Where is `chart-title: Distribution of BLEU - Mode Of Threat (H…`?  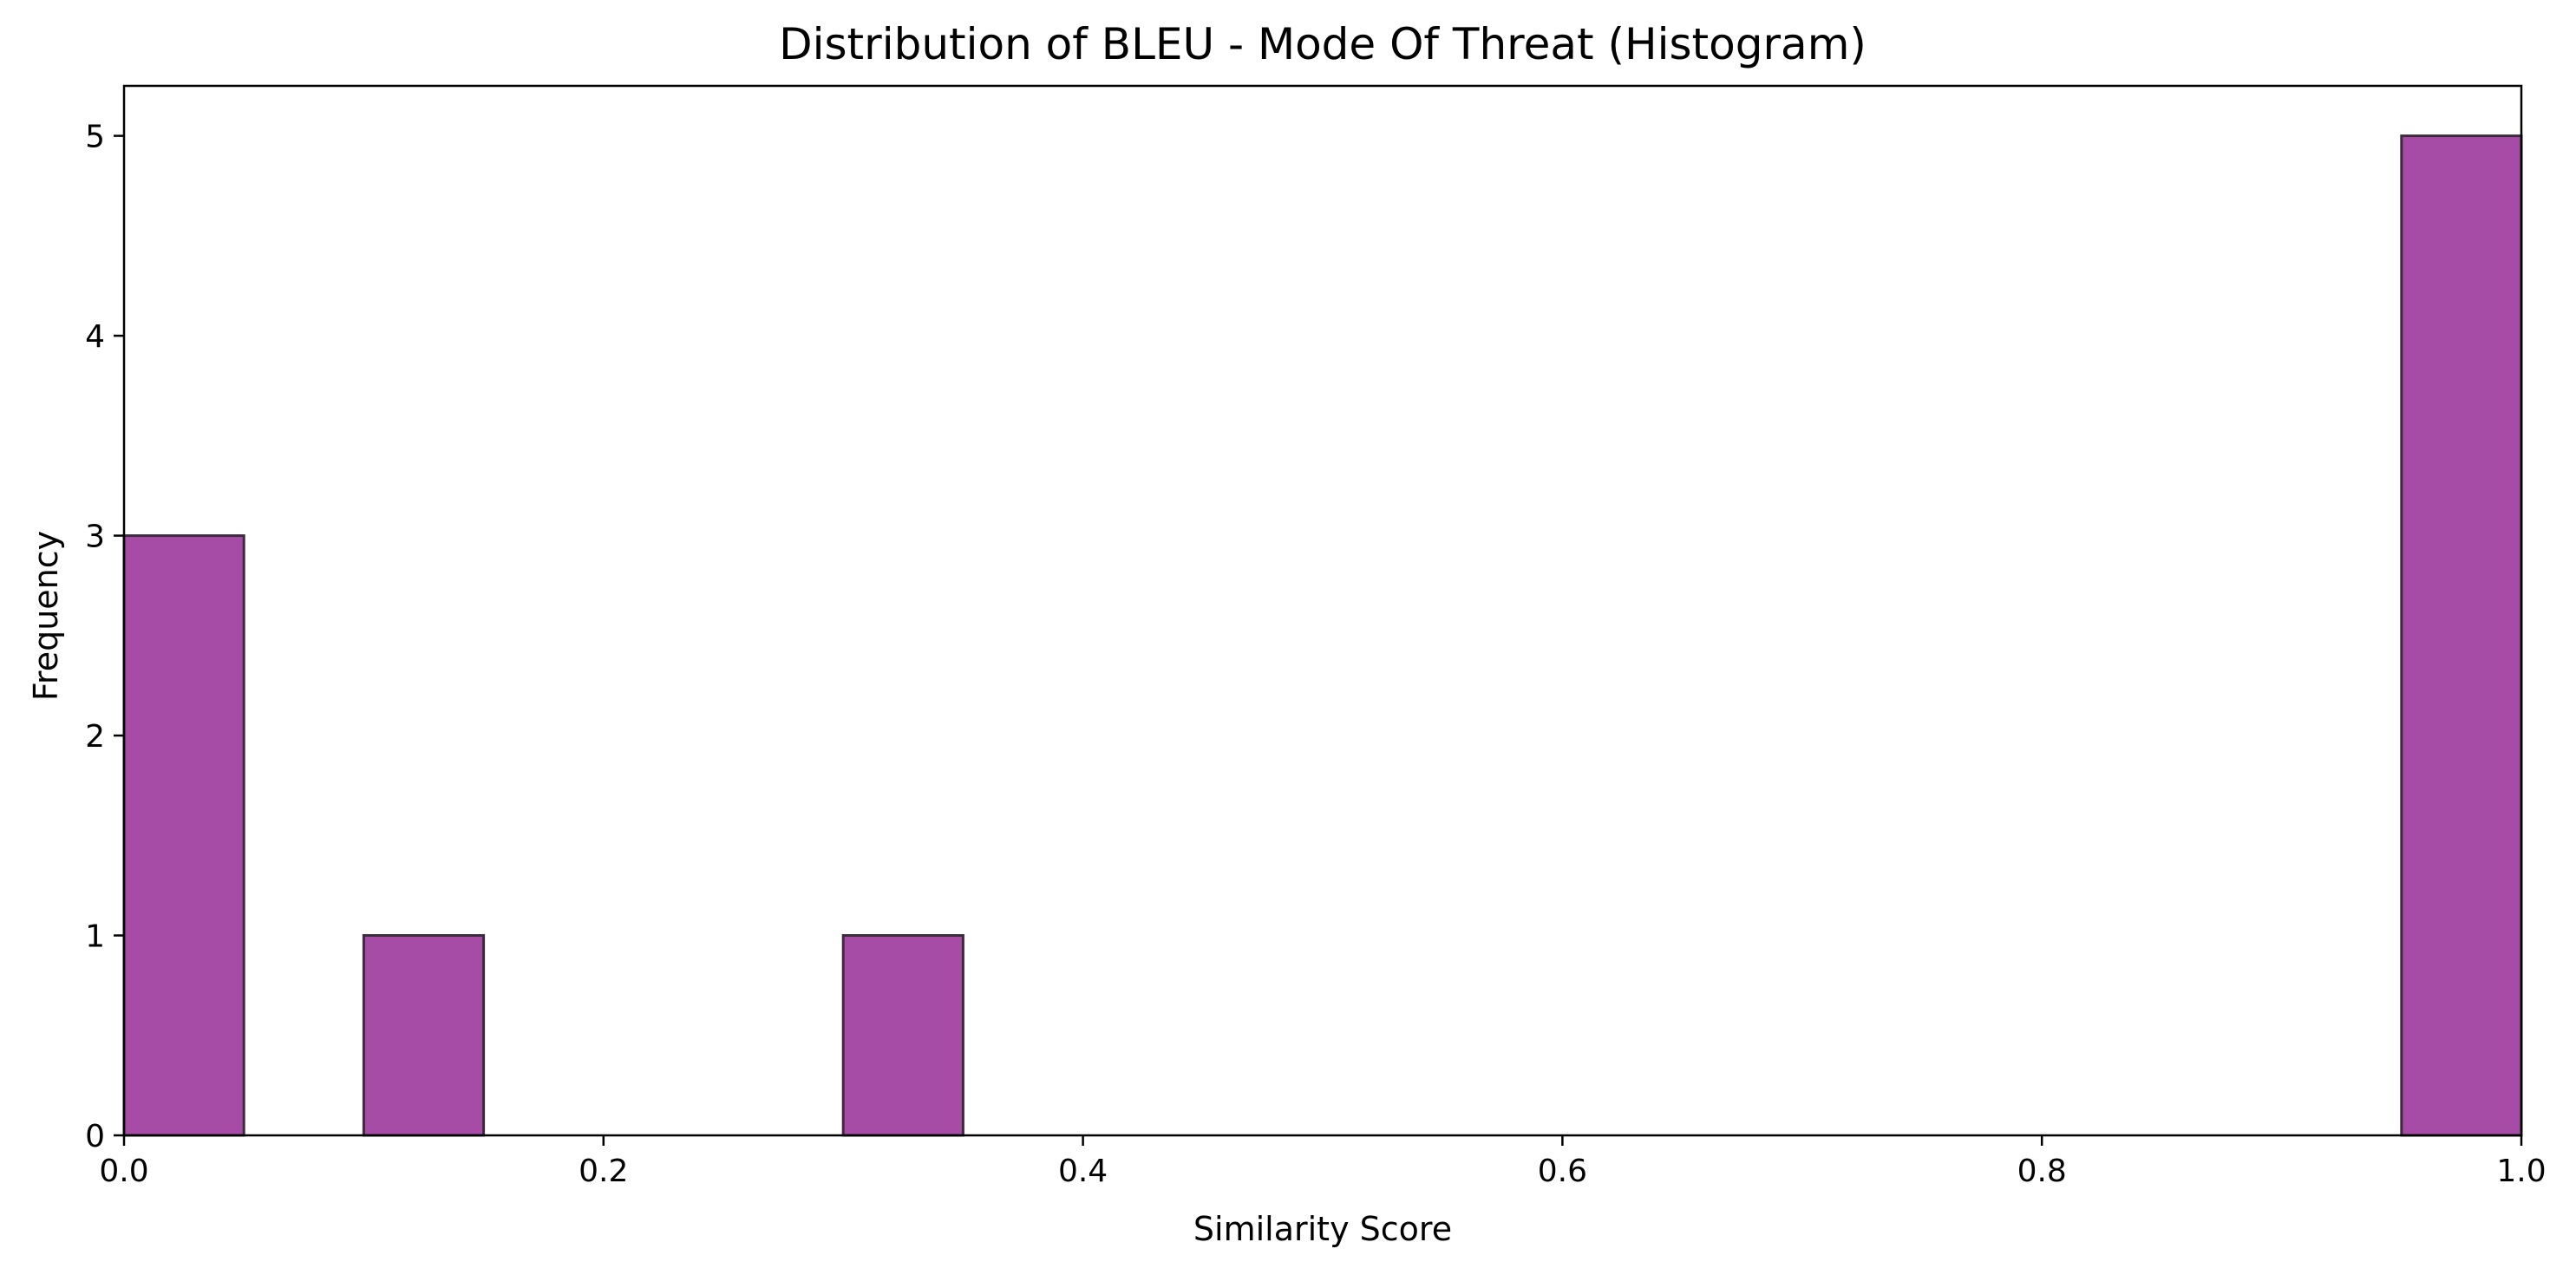
chart-title: Distribution of BLEU - Mode Of Threat (H… is located at coordinates (1323, 44).